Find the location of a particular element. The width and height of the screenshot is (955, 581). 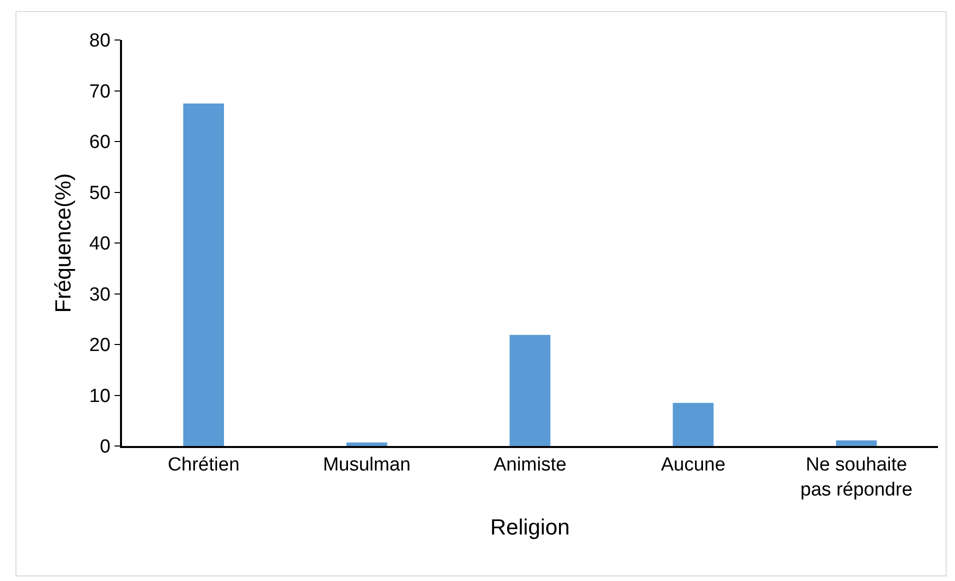

y-tick-label: 10 is located at coordinates (99, 396).